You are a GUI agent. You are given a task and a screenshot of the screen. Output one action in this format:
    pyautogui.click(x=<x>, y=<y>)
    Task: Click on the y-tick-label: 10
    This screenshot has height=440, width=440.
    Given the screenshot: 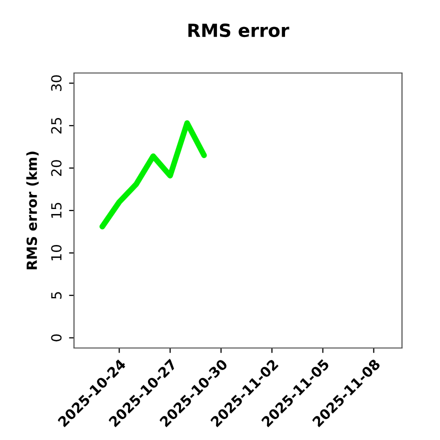 What is the action you would take?
    pyautogui.click(x=56, y=252)
    